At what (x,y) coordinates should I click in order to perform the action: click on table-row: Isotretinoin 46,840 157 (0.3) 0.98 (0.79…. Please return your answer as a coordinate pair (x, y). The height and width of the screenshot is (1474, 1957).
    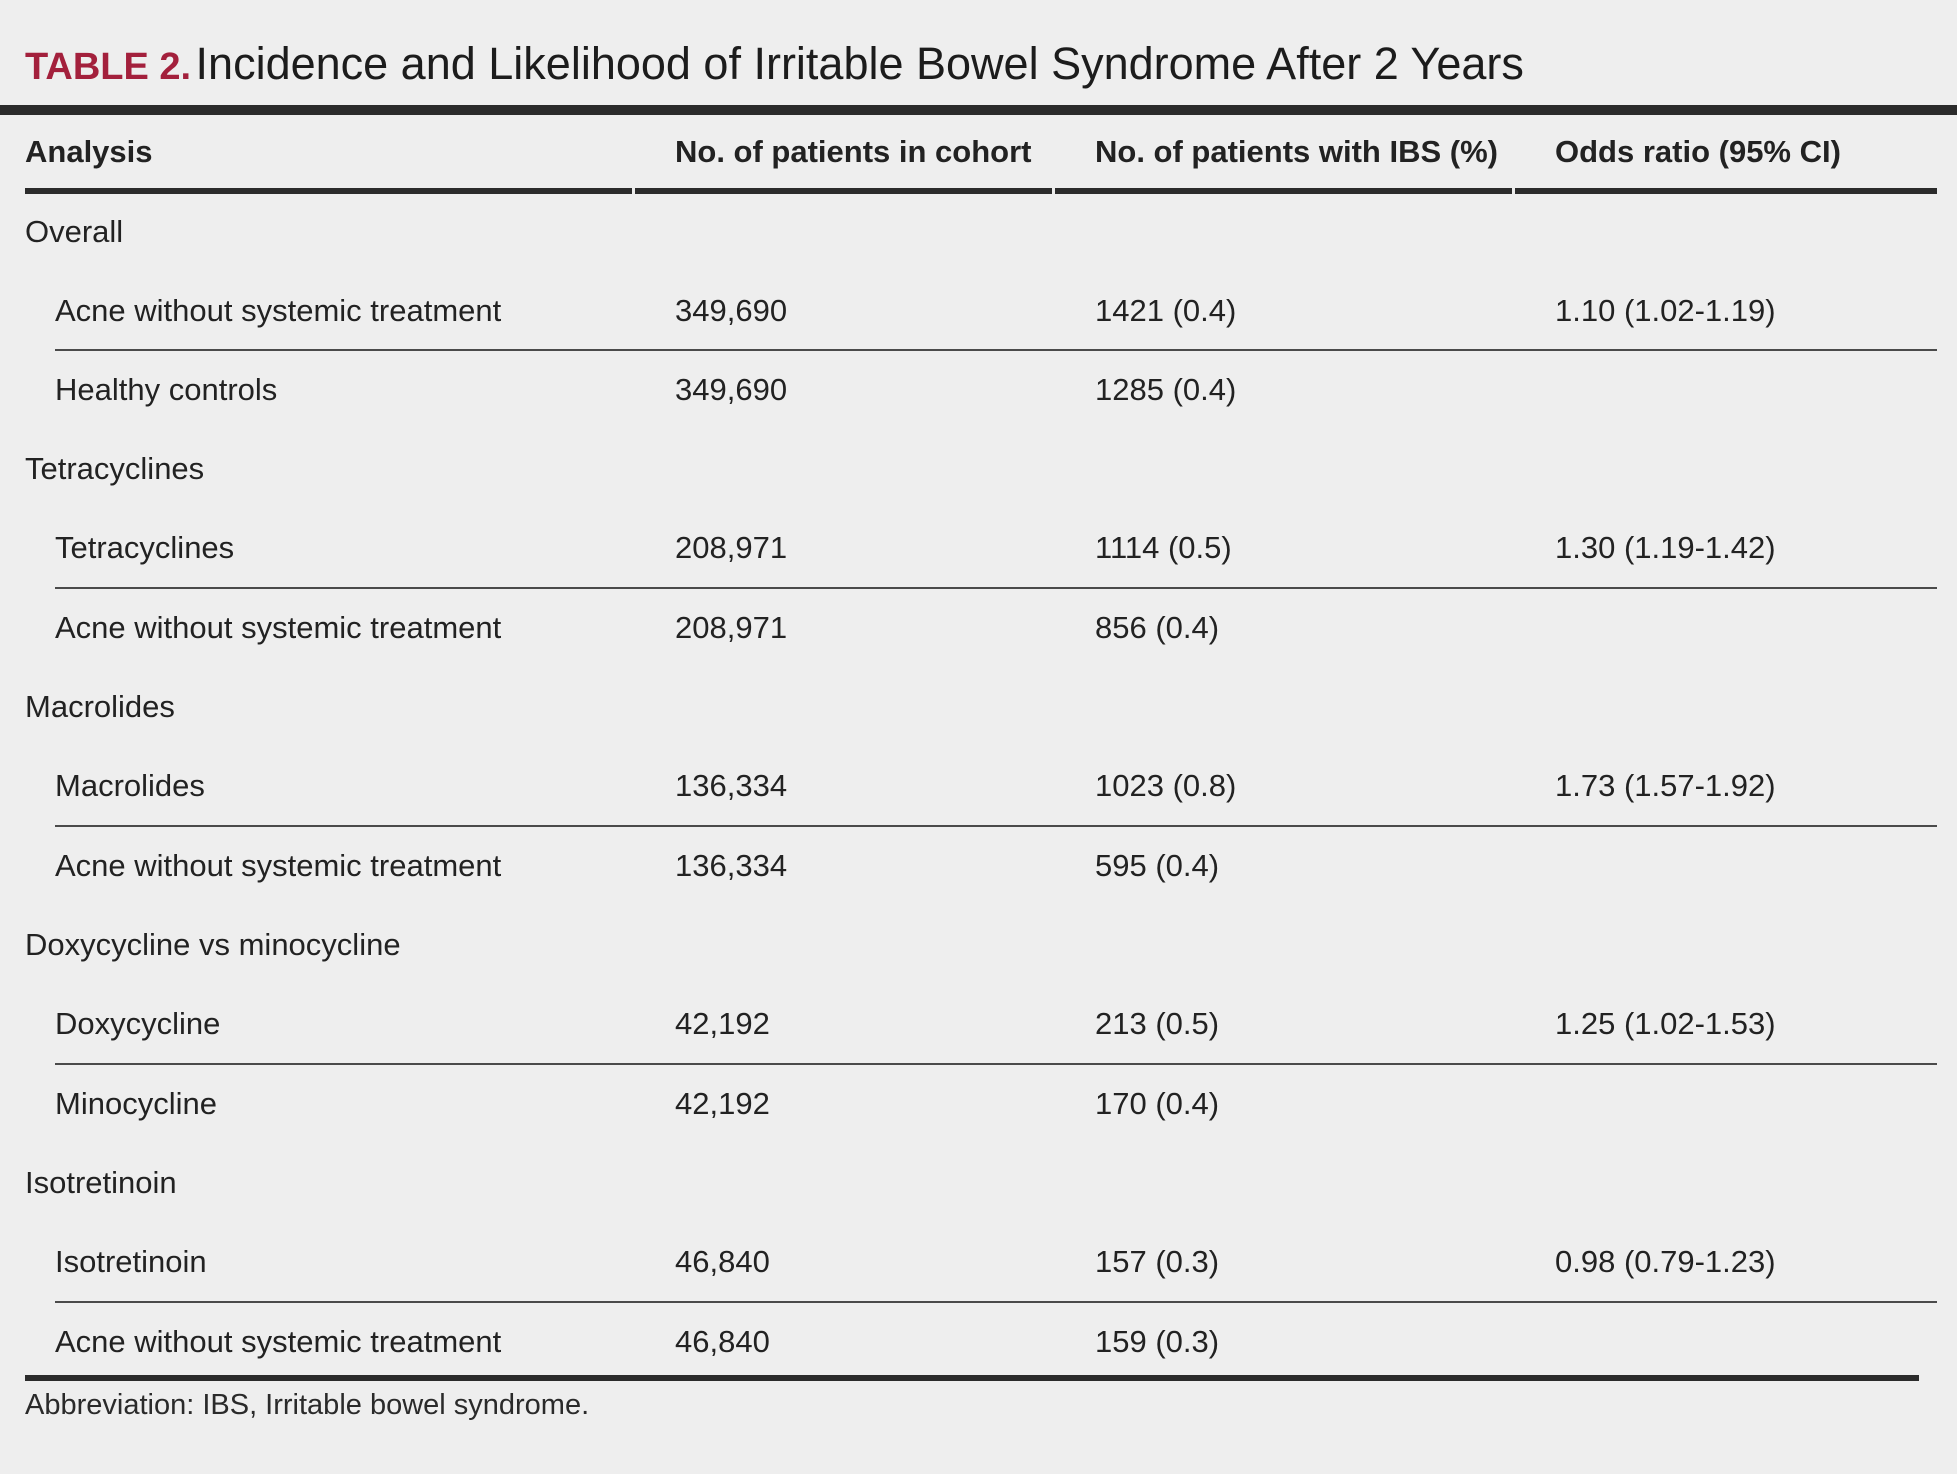
    Looking at the image, I should click on (981, 1261).